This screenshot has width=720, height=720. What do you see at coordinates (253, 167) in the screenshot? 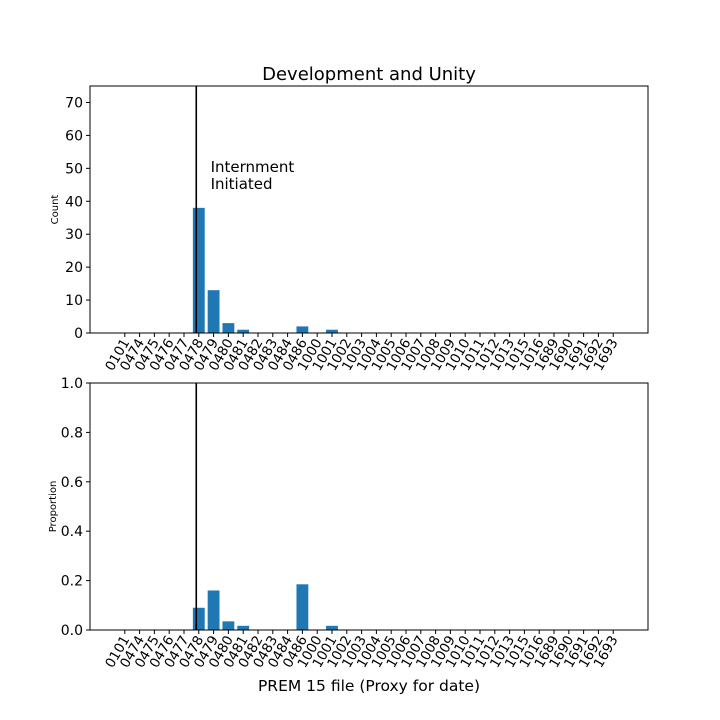
I see `annotation-internment-initiated: Internment` at bounding box center [253, 167].